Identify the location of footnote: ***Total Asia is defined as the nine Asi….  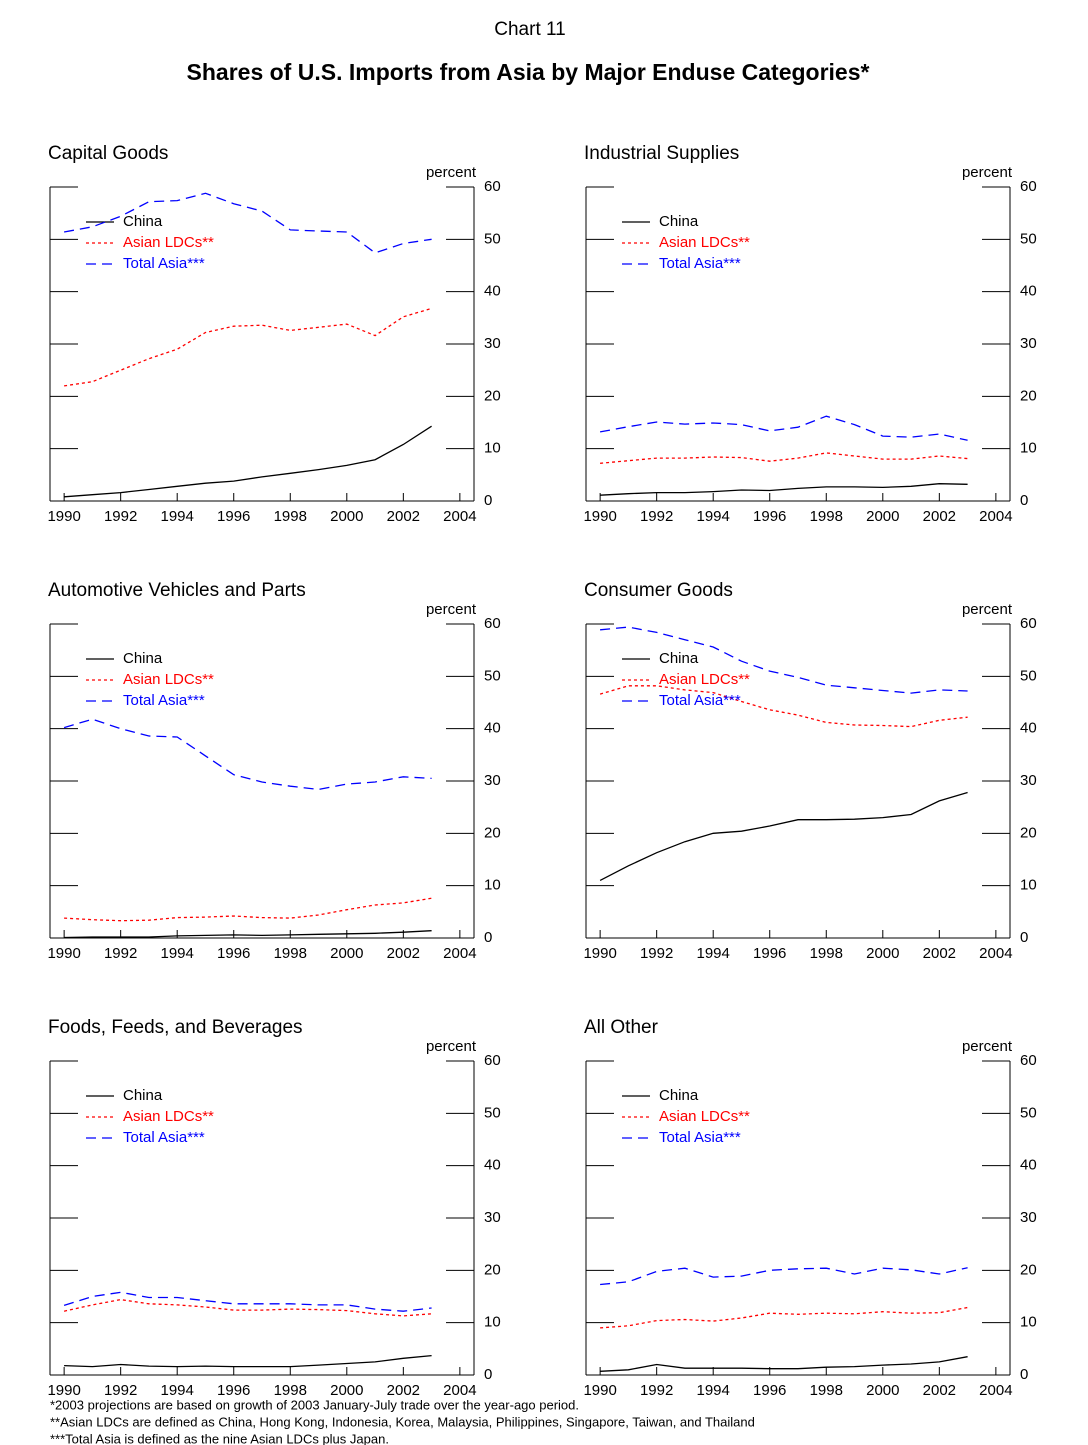
(219, 1438).